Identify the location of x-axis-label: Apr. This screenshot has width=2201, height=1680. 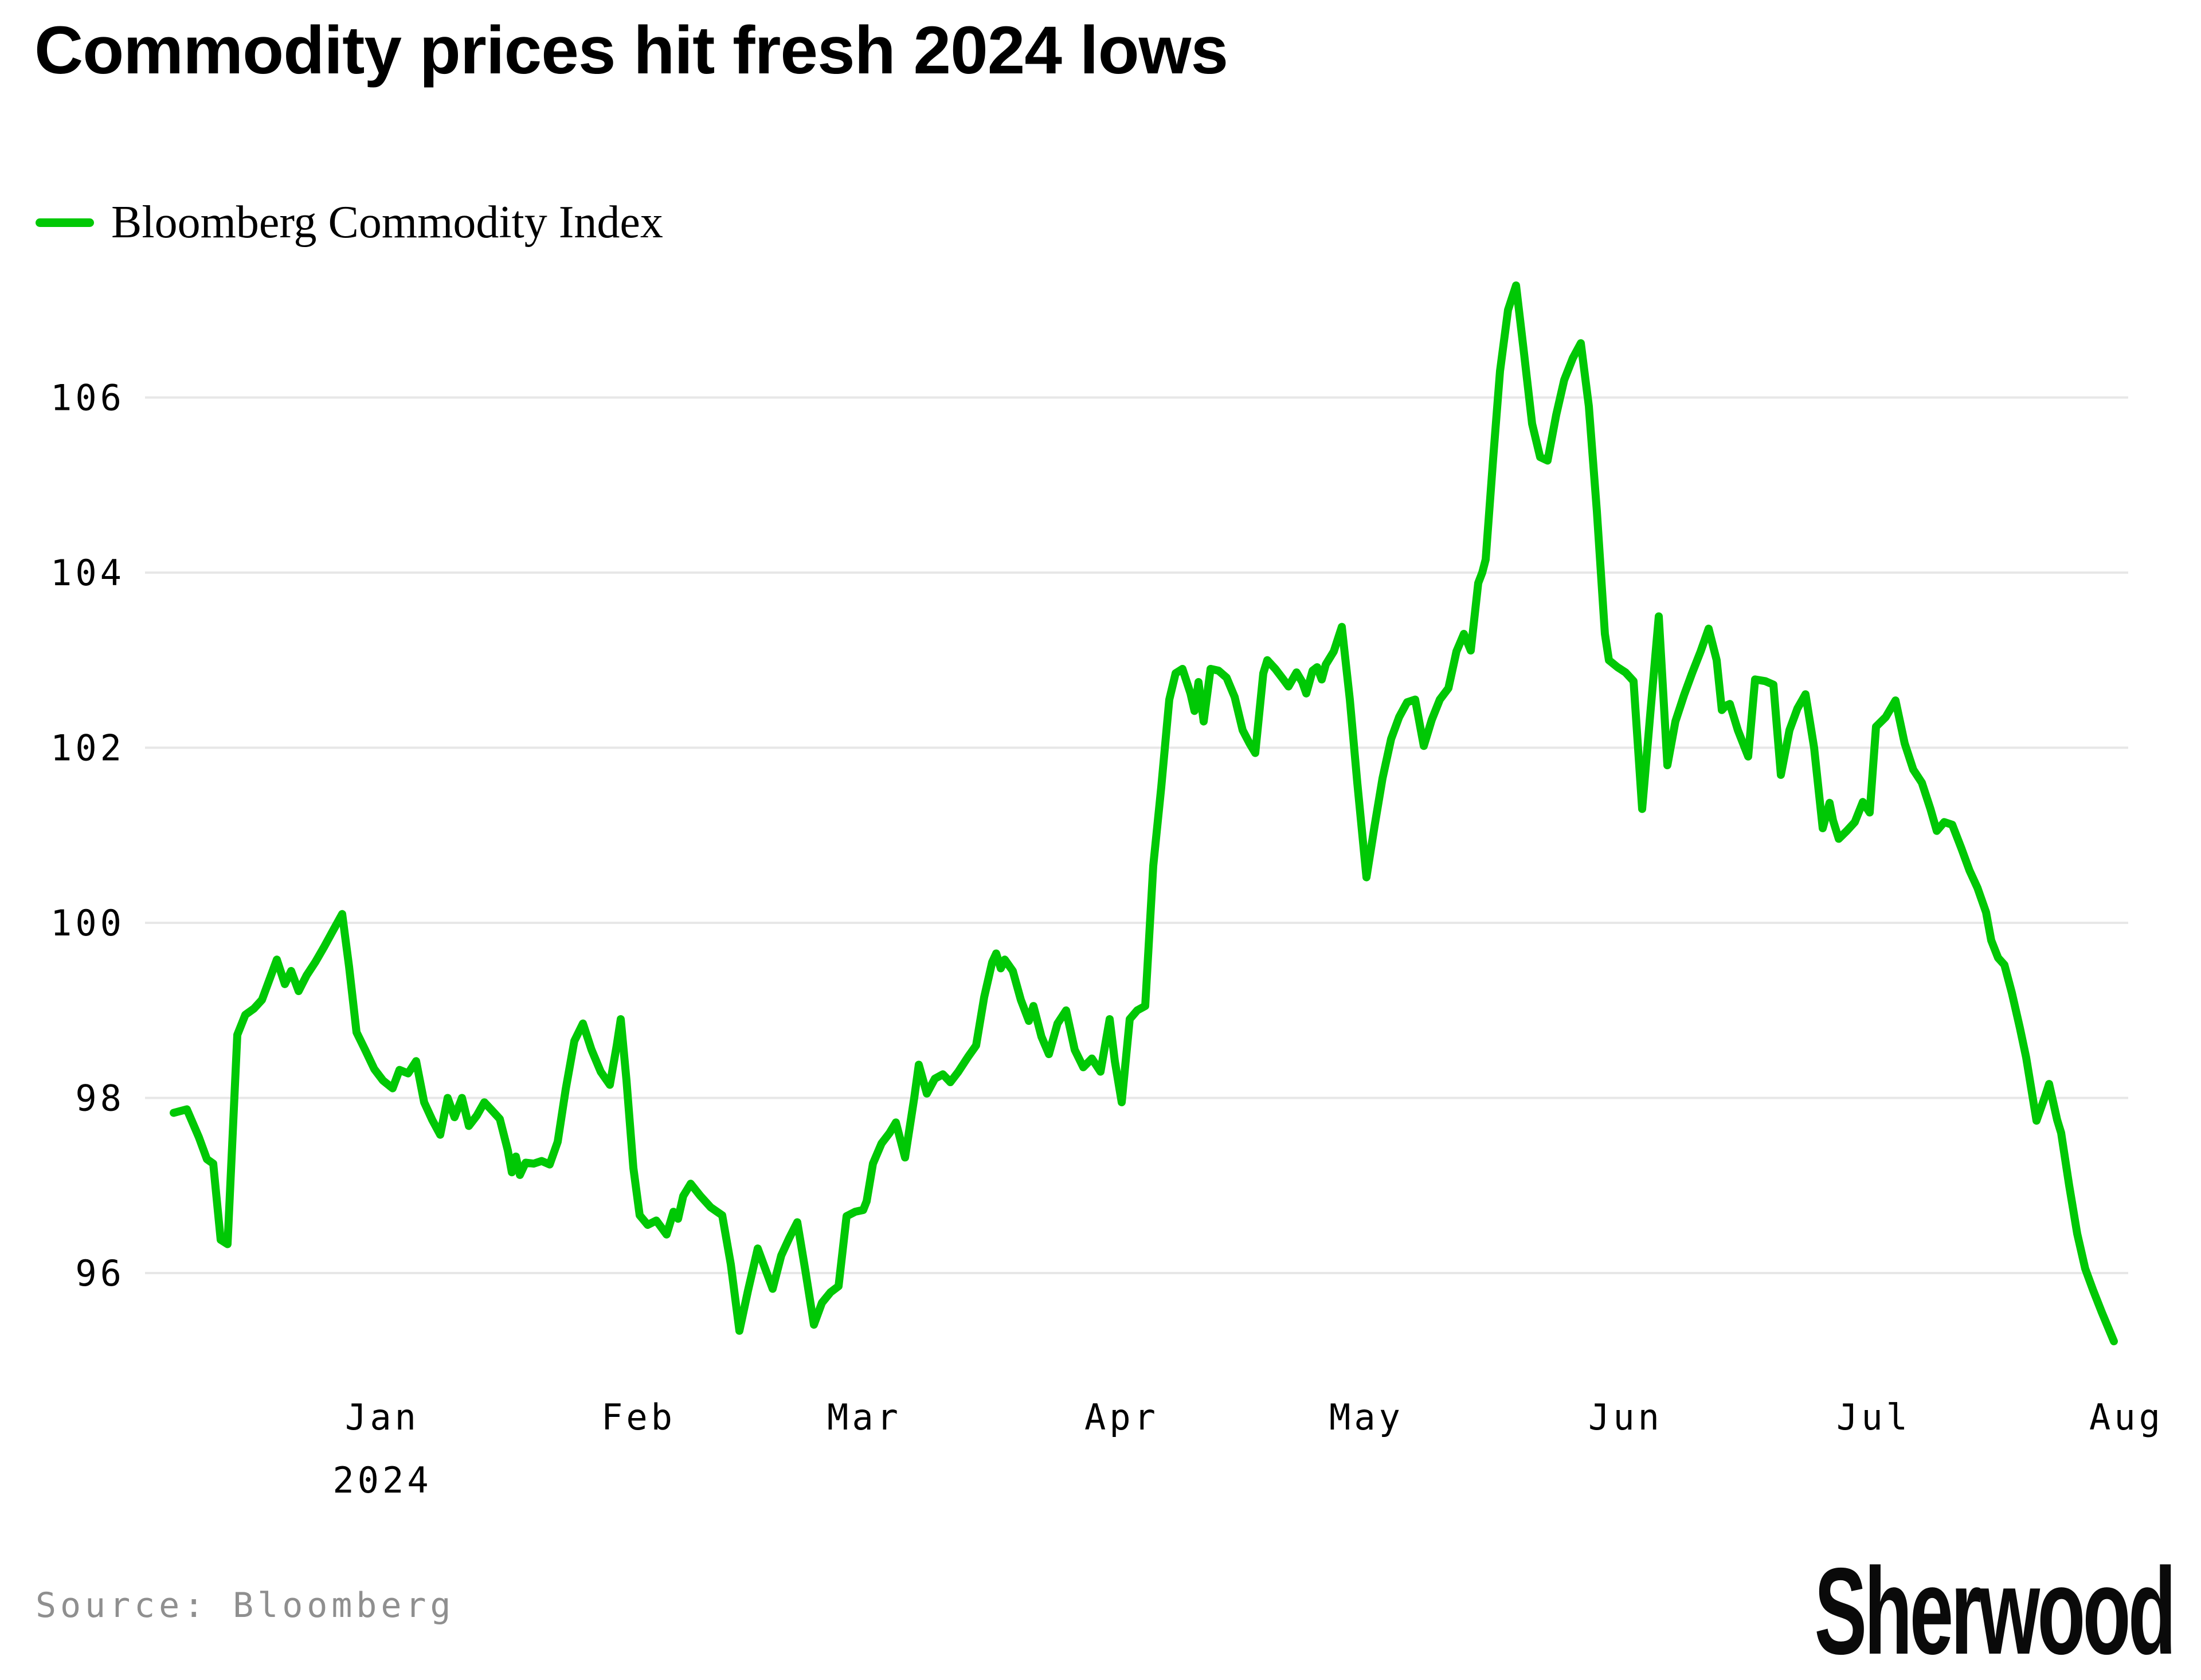
(1121, 1417).